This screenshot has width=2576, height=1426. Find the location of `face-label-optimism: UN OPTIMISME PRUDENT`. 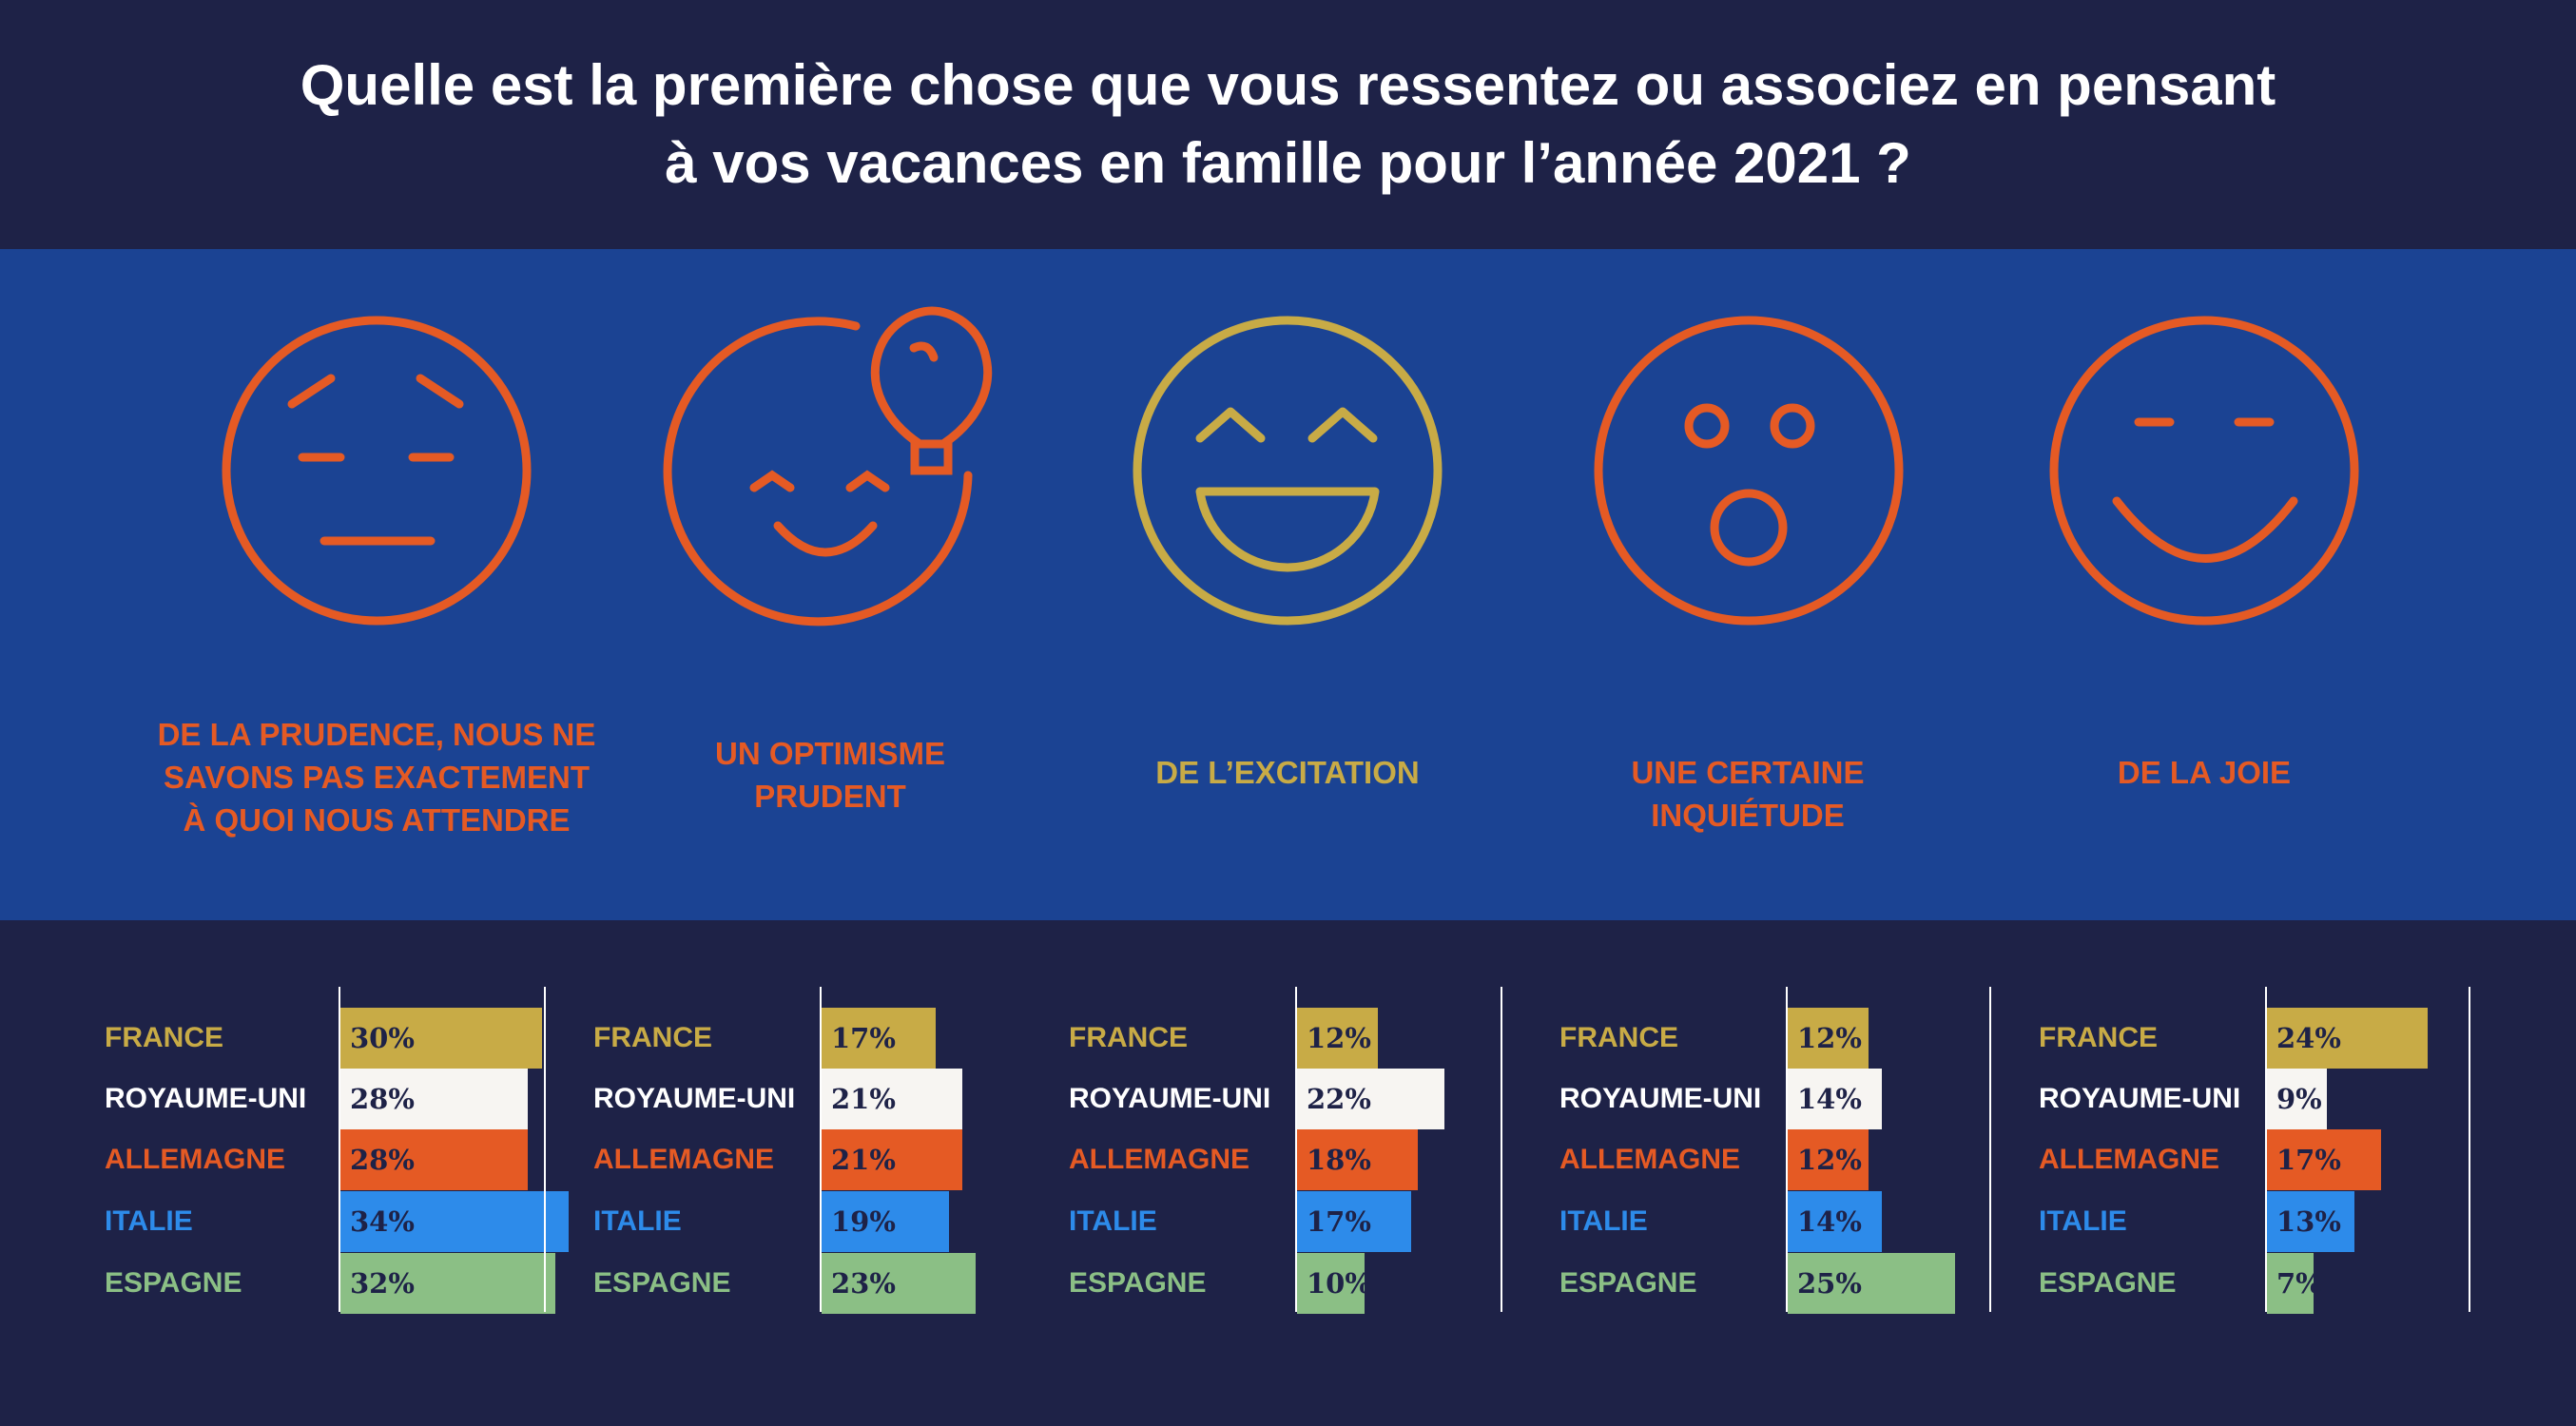

face-label-optimism: UN OPTIMISME PRUDENT is located at coordinates (829, 775).